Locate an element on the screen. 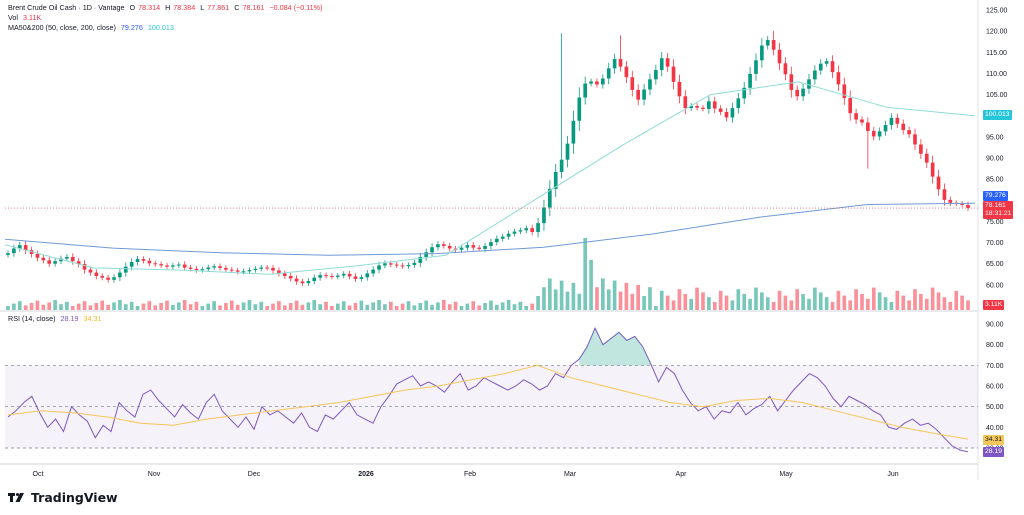  symbol-title: Brent Crude Oil Cash · 1D · Vantage is located at coordinates (66, 7).